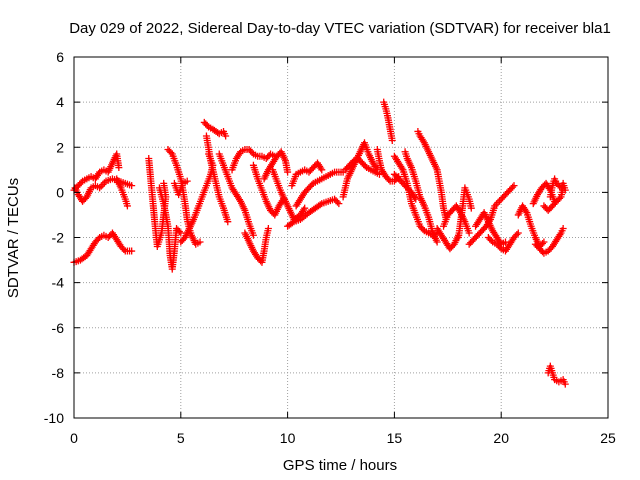 The image size is (640, 480). What do you see at coordinates (343, 438) in the screenshot?
I see `x-tick-labels: 0 5 10 15 20 25` at bounding box center [343, 438].